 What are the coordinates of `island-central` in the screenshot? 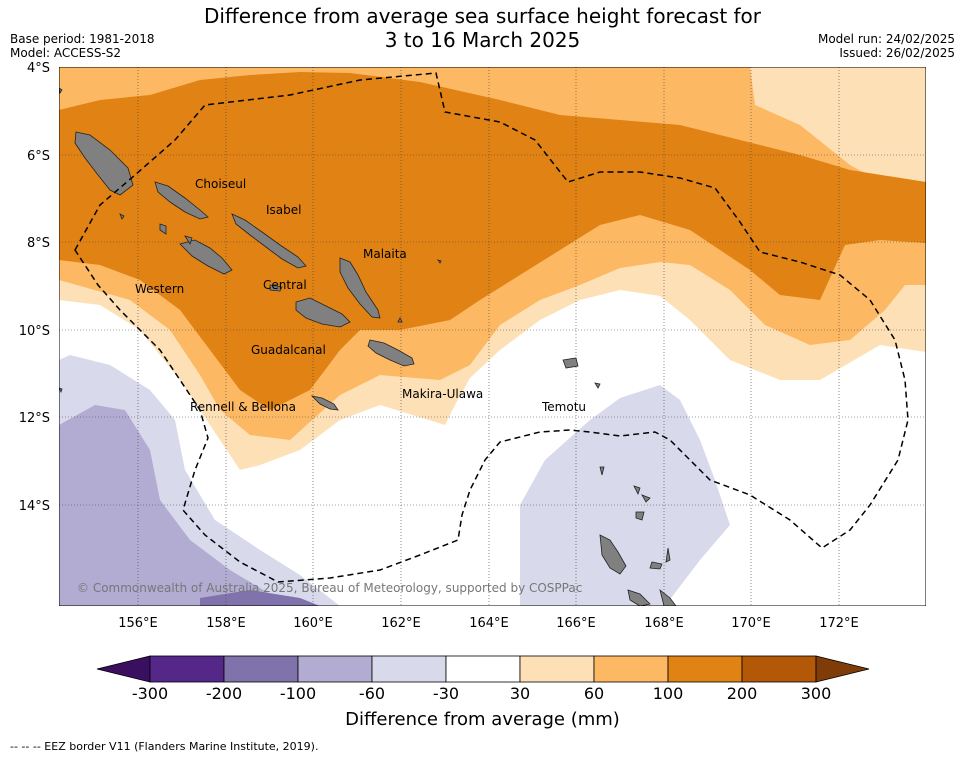 It's located at (276, 288).